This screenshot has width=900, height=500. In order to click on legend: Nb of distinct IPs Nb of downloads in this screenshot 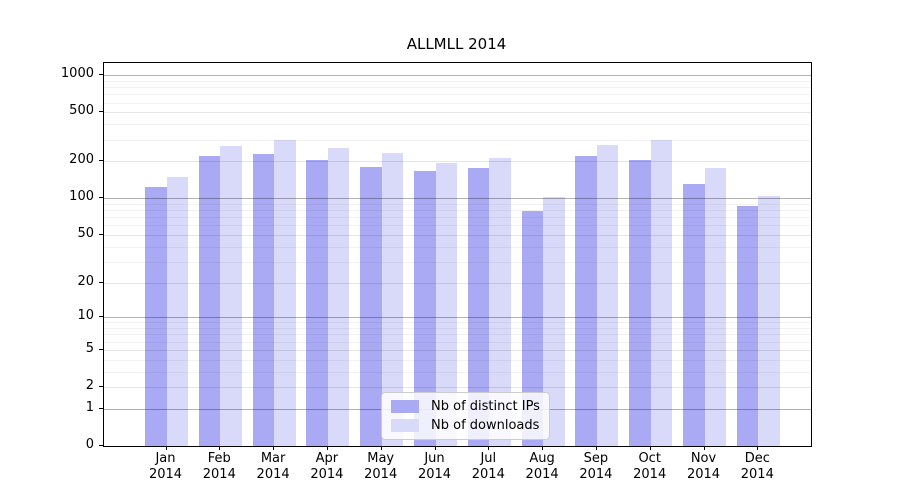, I will do `click(465, 416)`.